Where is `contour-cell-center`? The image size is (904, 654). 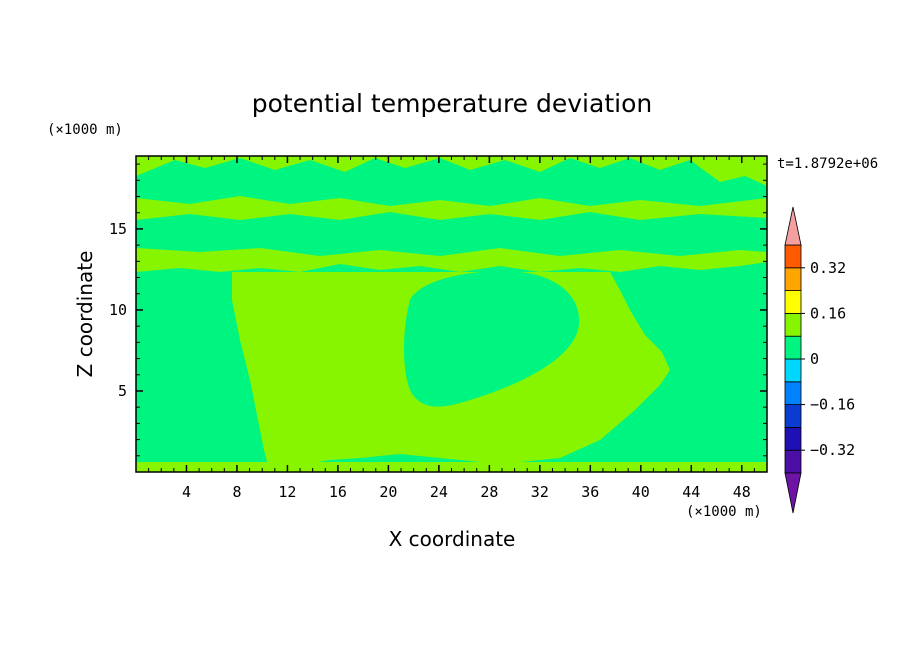 contour-cell-center is located at coordinates (492, 339).